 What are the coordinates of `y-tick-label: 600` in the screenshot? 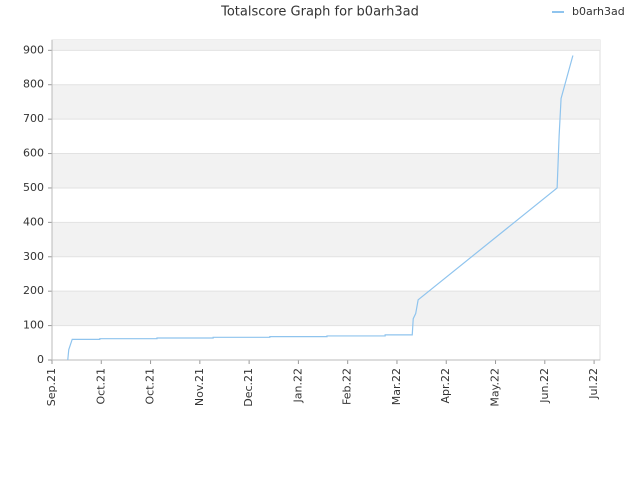 It's located at (33, 153).